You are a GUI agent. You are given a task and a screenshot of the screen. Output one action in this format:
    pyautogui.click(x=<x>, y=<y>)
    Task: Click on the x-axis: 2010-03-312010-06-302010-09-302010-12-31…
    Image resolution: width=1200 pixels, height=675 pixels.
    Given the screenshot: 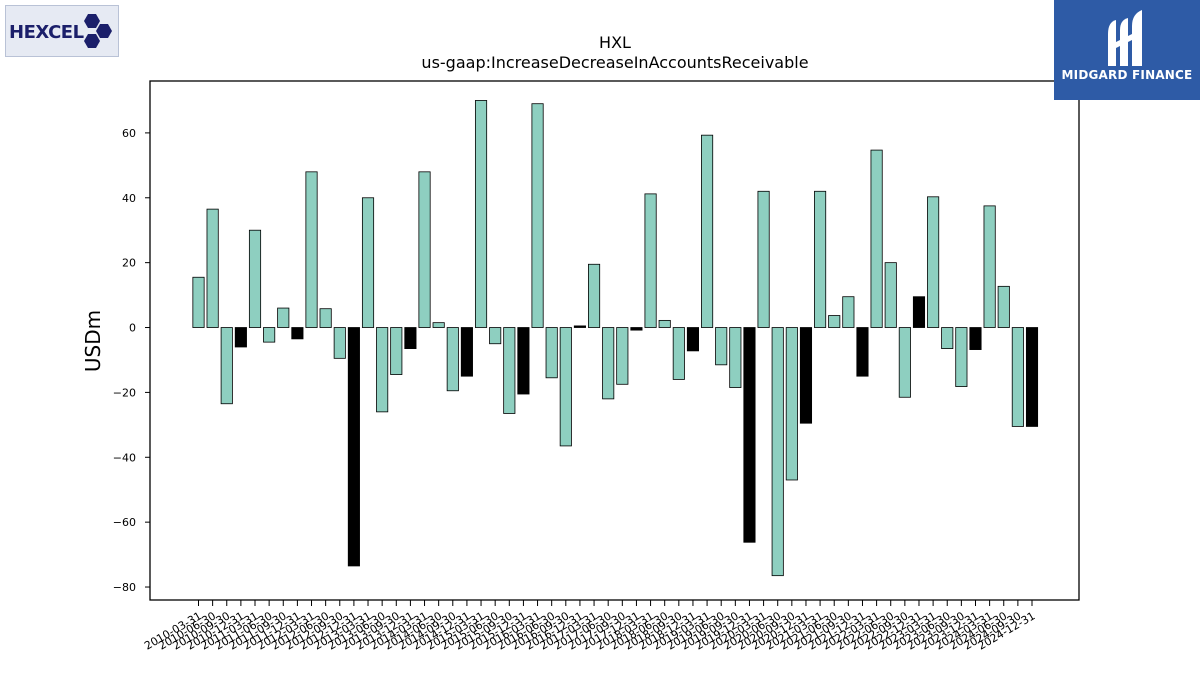 What is the action you would take?
    pyautogui.click(x=590, y=626)
    